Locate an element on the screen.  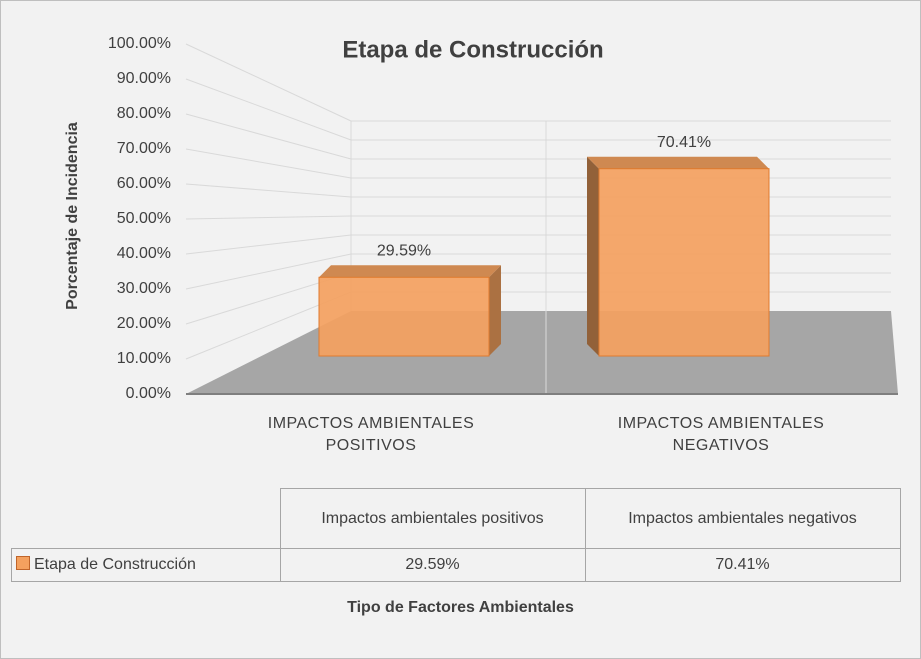
legend-label: Etapa de Construcción is located at coordinates (115, 564).